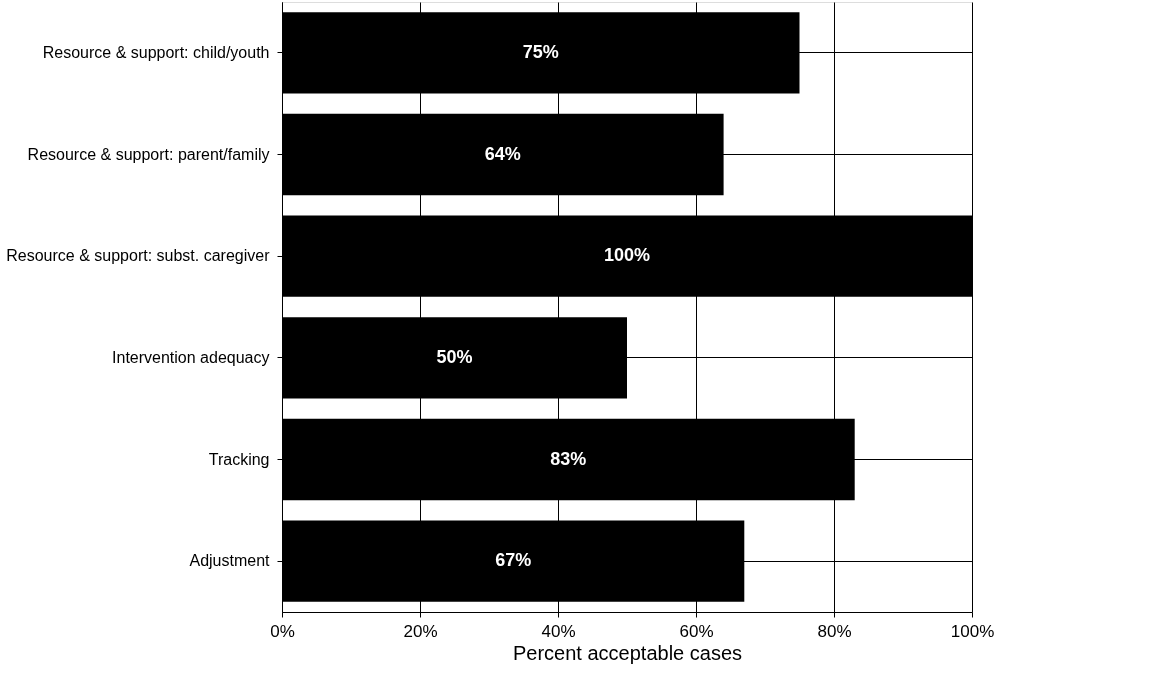 This screenshot has width=1151, height=696. I want to click on data-label: 100%, so click(627, 255).